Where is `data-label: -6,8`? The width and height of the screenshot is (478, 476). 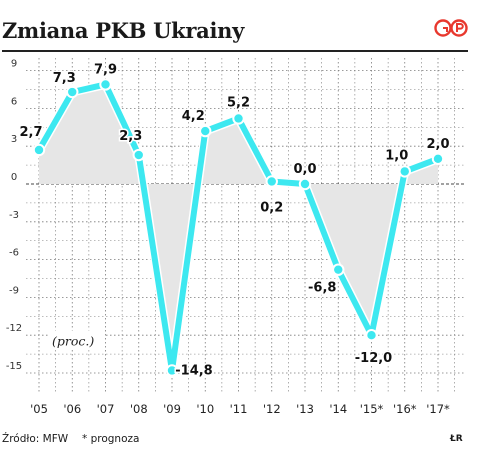
data-label: -6,8 is located at coordinates (322, 288).